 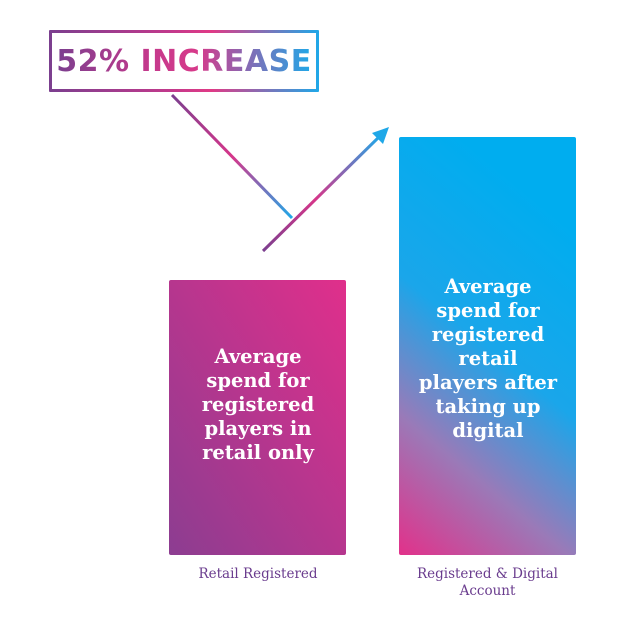 I want to click on increase-arrow-line, so click(x=321, y=193).